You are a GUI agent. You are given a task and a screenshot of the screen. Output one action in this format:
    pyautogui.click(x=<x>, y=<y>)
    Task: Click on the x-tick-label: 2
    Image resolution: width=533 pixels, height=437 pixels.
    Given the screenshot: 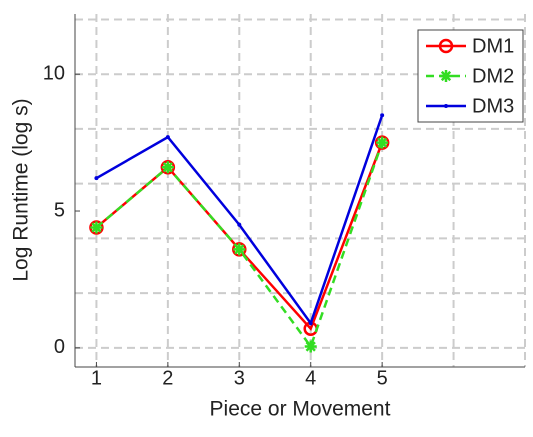 What is the action you would take?
    pyautogui.click(x=167, y=378)
    